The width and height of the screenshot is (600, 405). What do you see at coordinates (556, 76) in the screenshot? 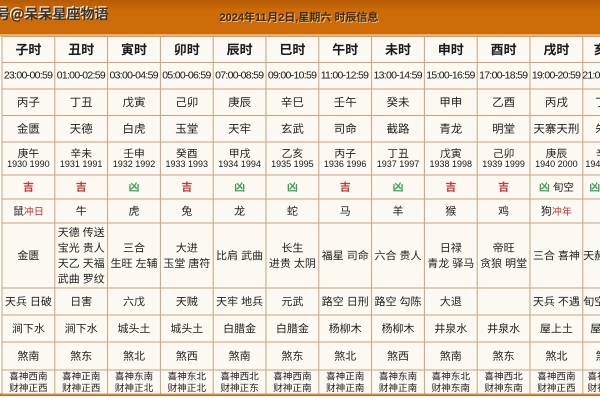
I see `svg-text: 19:00-20:59` at bounding box center [556, 76].